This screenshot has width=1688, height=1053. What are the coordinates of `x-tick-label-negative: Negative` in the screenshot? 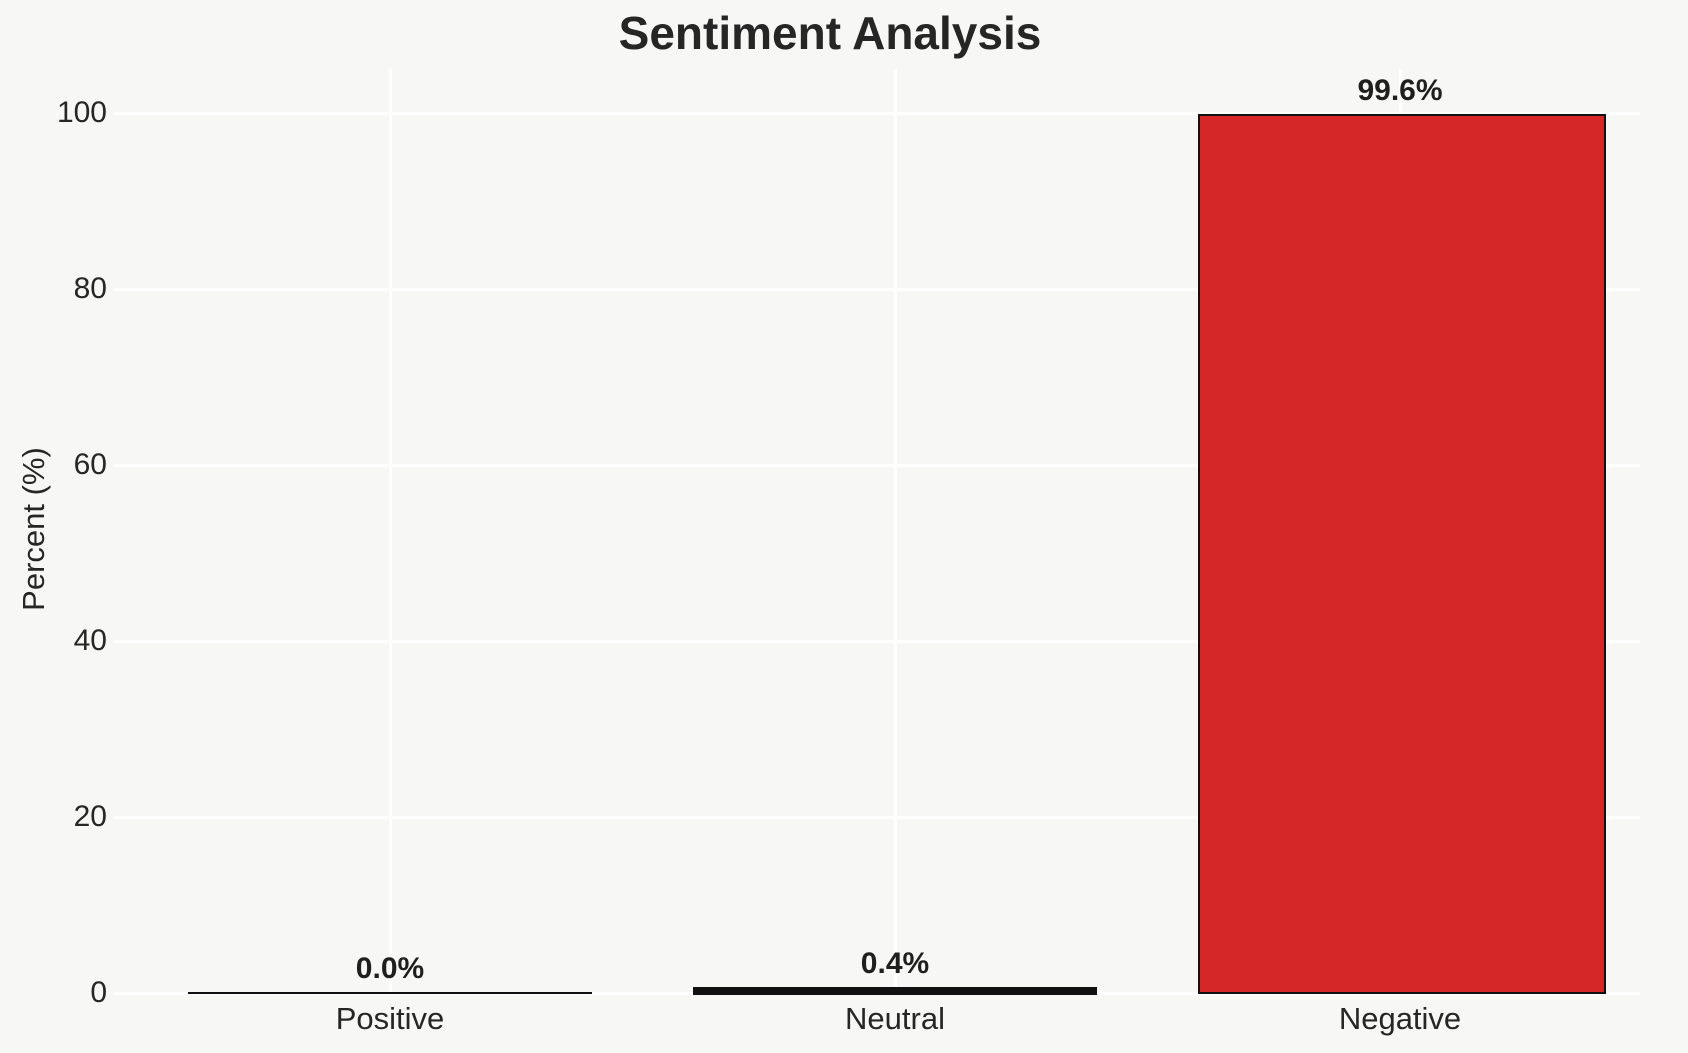 It's located at (1400, 1018).